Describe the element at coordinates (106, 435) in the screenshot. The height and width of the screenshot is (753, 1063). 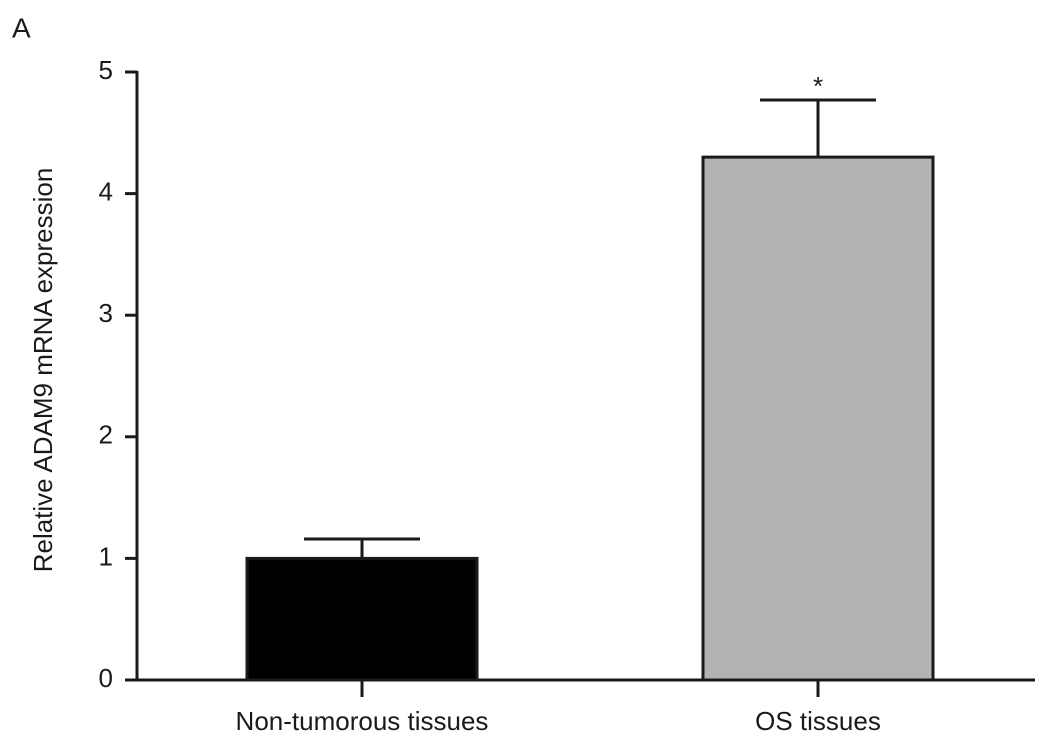
I see `y-tick-label: 2` at that location.